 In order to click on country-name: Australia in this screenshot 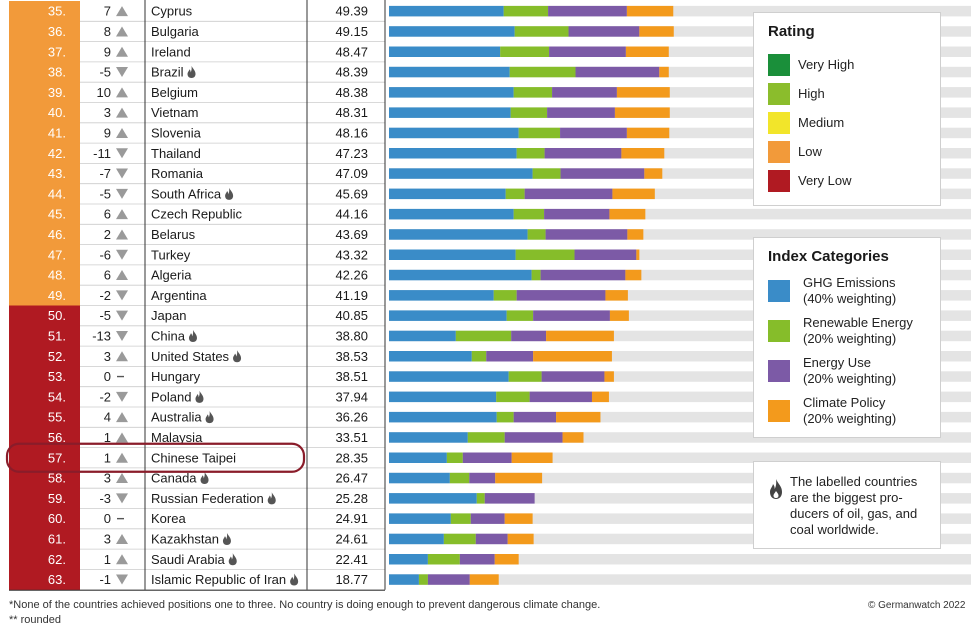, I will do `click(176, 417)`.